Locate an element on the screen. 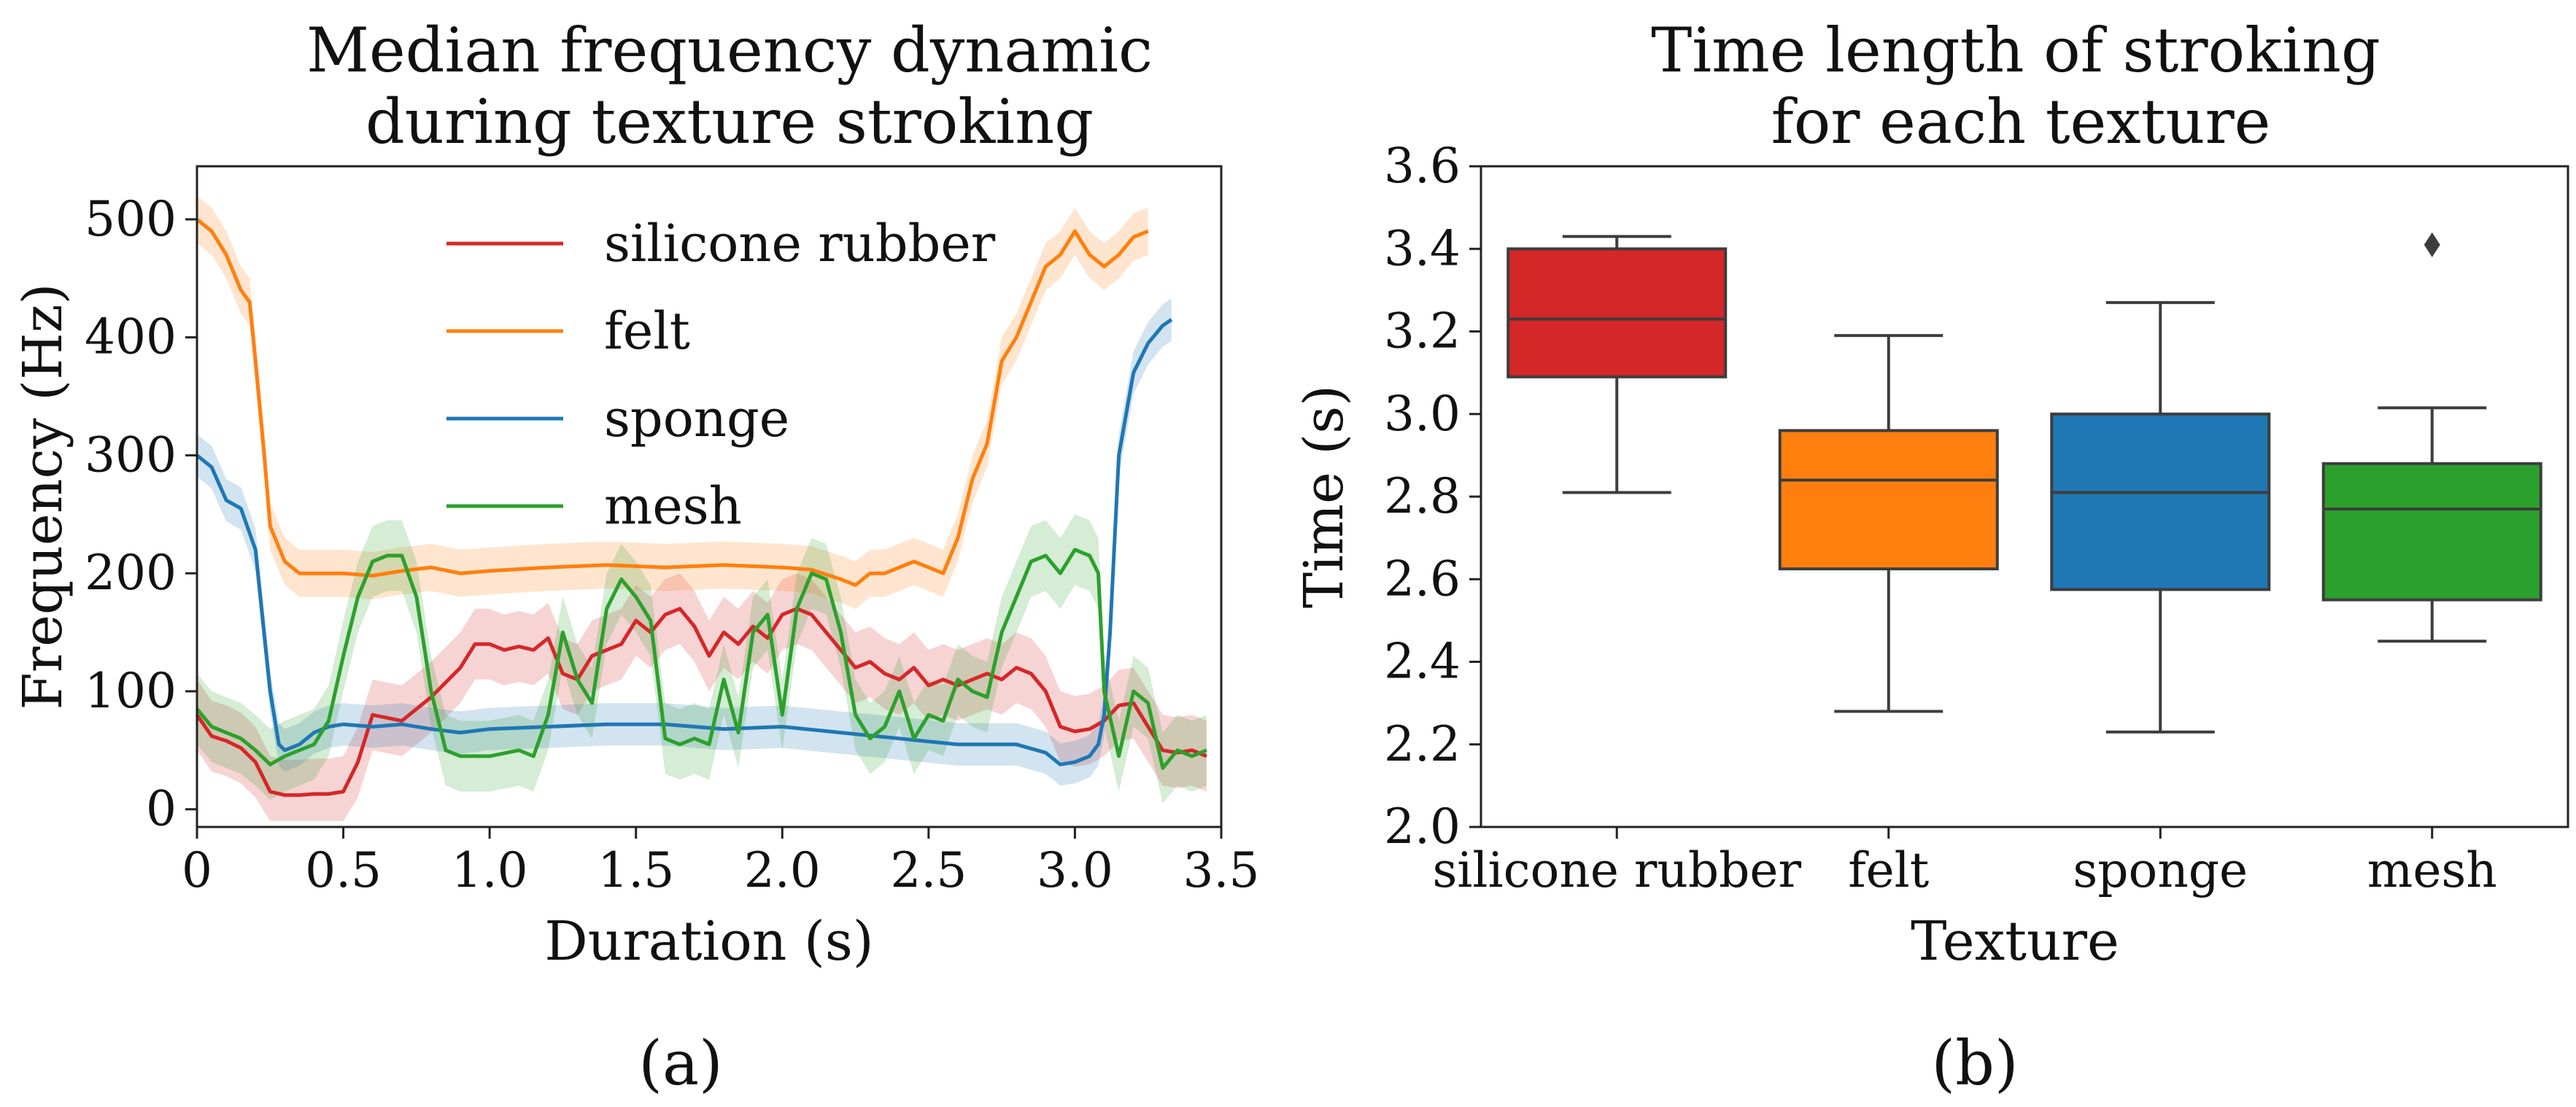 The height and width of the screenshot is (1107, 2576). x-tick-label: mesh is located at coordinates (2432, 870).